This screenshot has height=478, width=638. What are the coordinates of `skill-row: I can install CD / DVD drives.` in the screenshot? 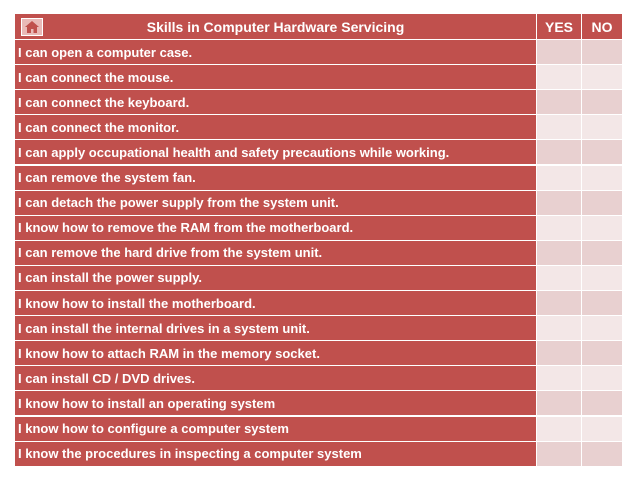 It's located at (319, 379).